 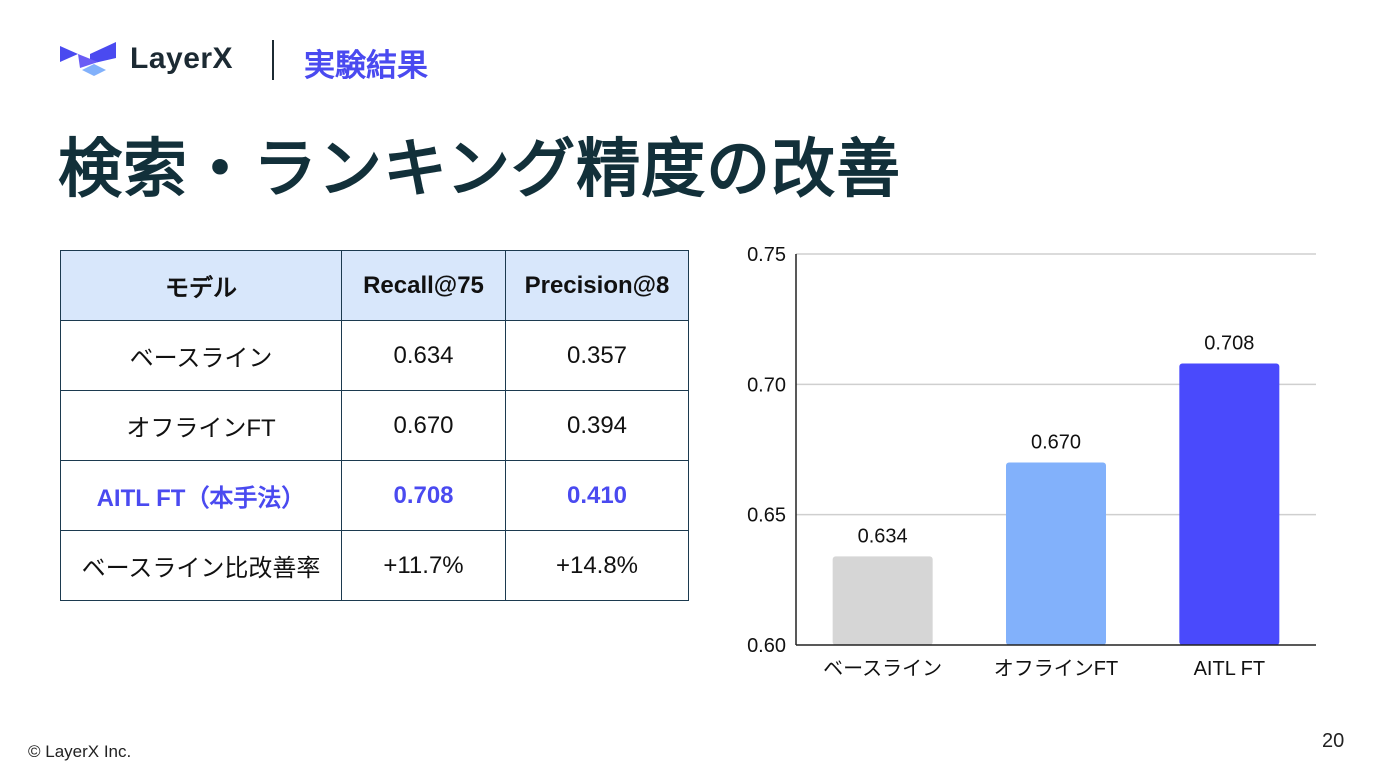 What do you see at coordinates (1229, 669) in the screenshot?
I see `x-tick-label: AITL FT` at bounding box center [1229, 669].